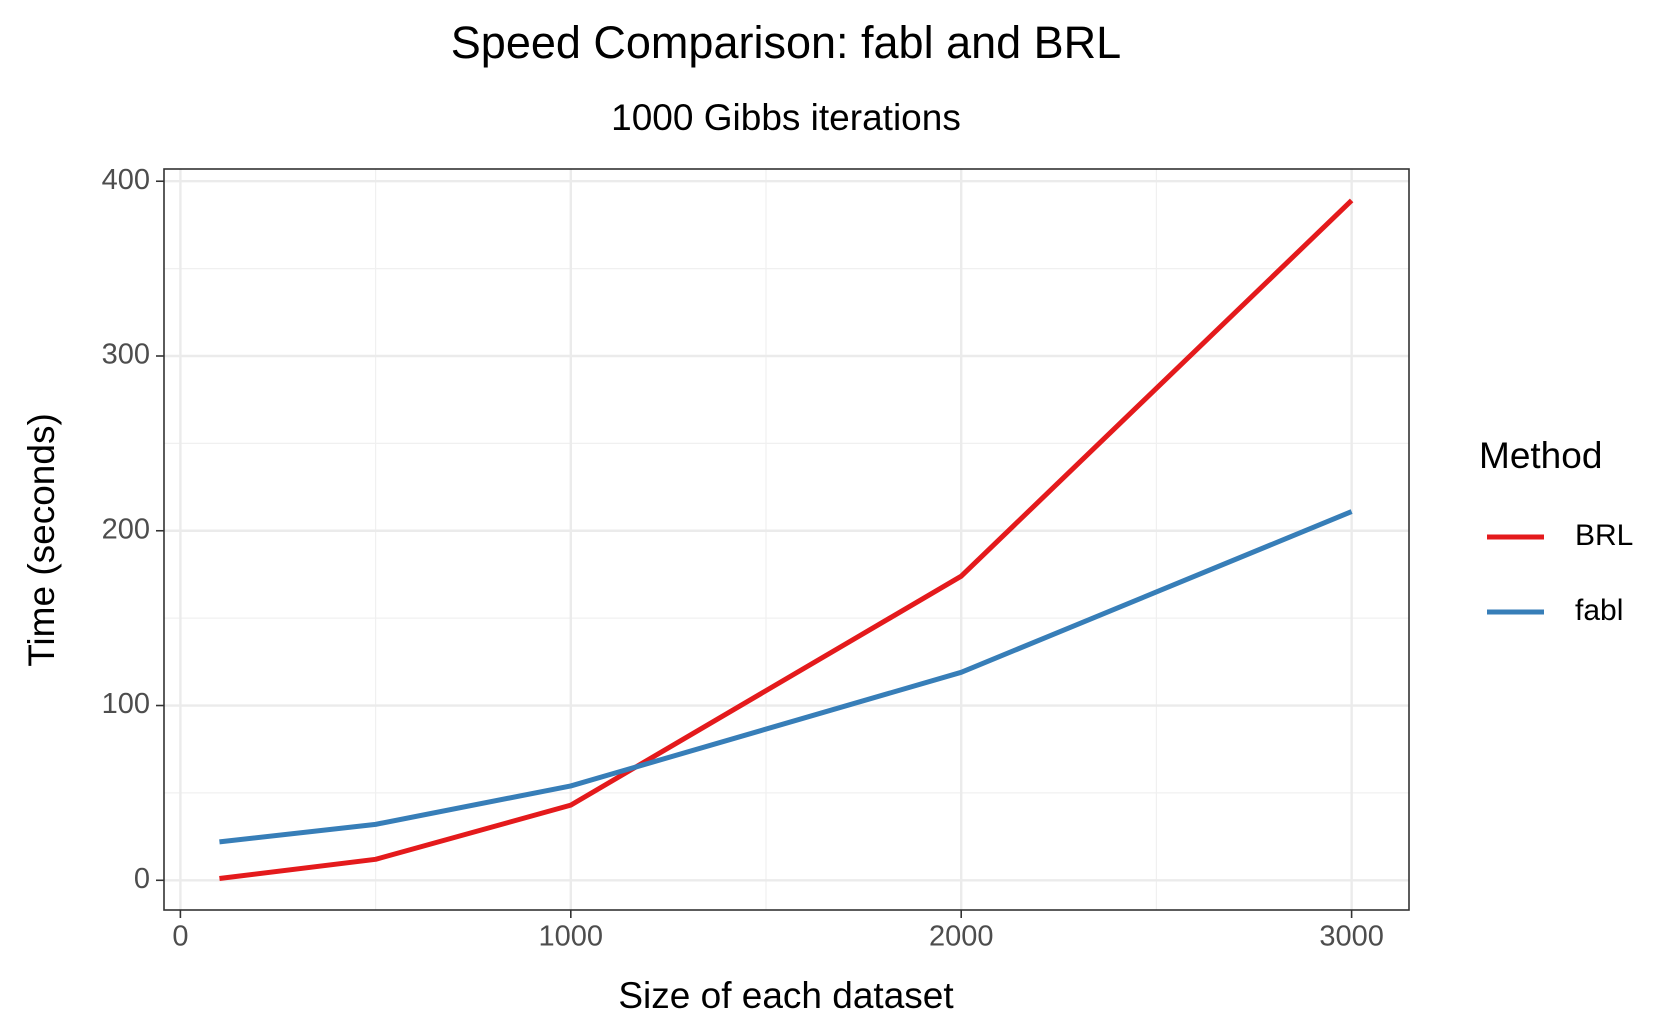 This screenshot has height=1034, width=1675. Describe the element at coordinates (786, 117) in the screenshot. I see `chart-subtitle: 1000 Gibbs iterations` at that location.